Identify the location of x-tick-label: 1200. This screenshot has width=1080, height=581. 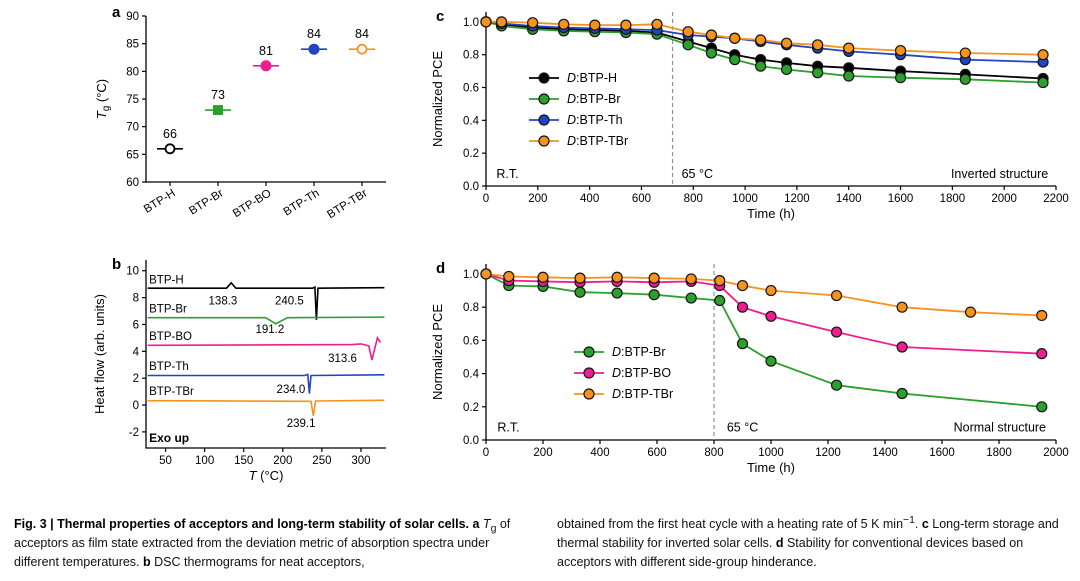
(828, 453).